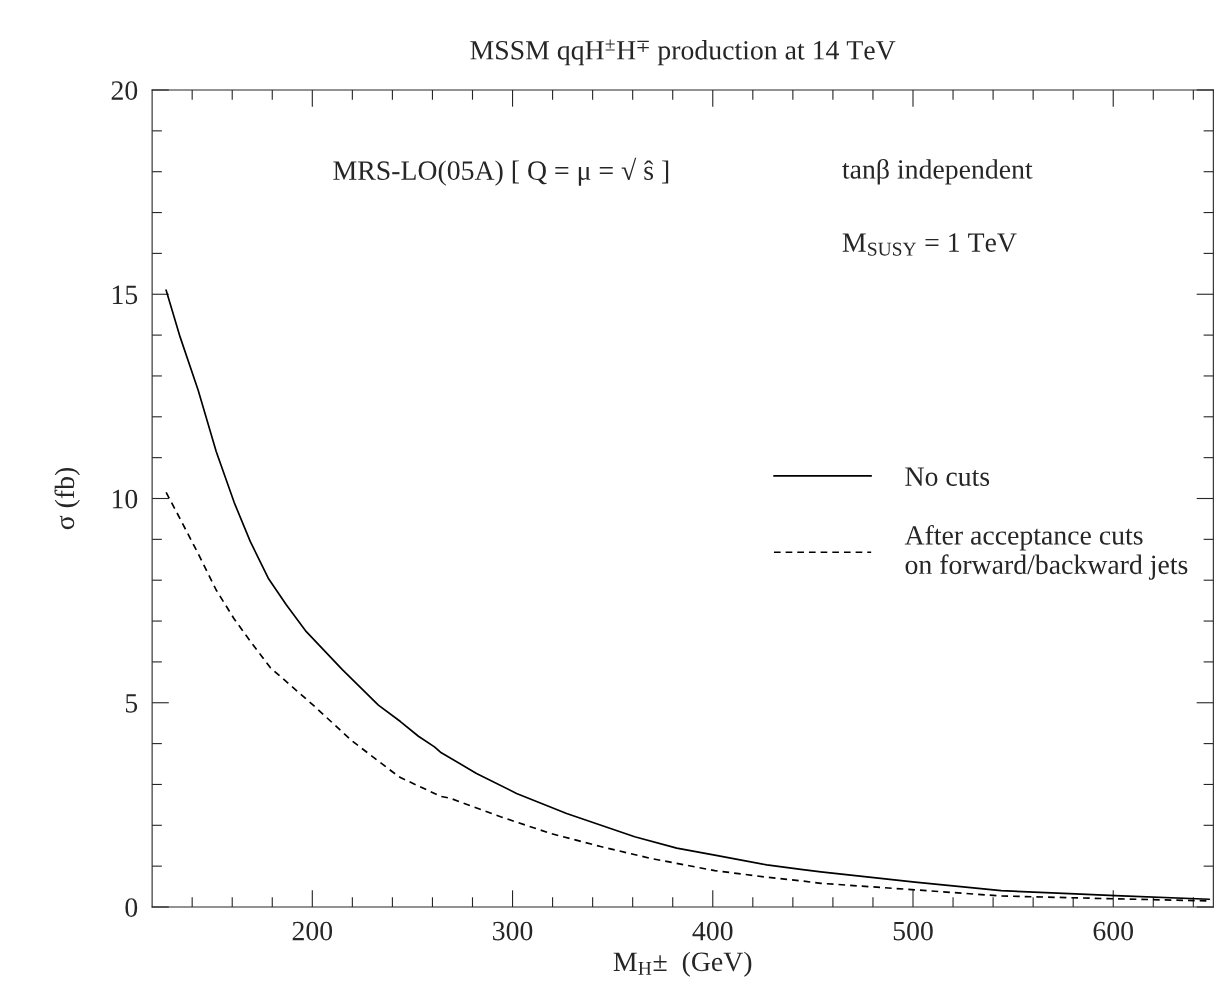  What do you see at coordinates (312, 931) in the screenshot?
I see `x-tick-label: 200` at bounding box center [312, 931].